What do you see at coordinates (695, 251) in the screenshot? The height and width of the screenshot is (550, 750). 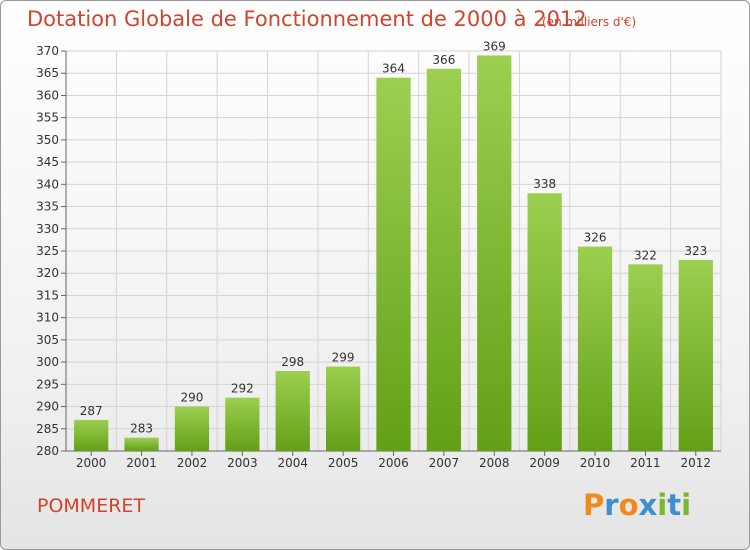 I see `bar-value-label: 323` at bounding box center [695, 251].